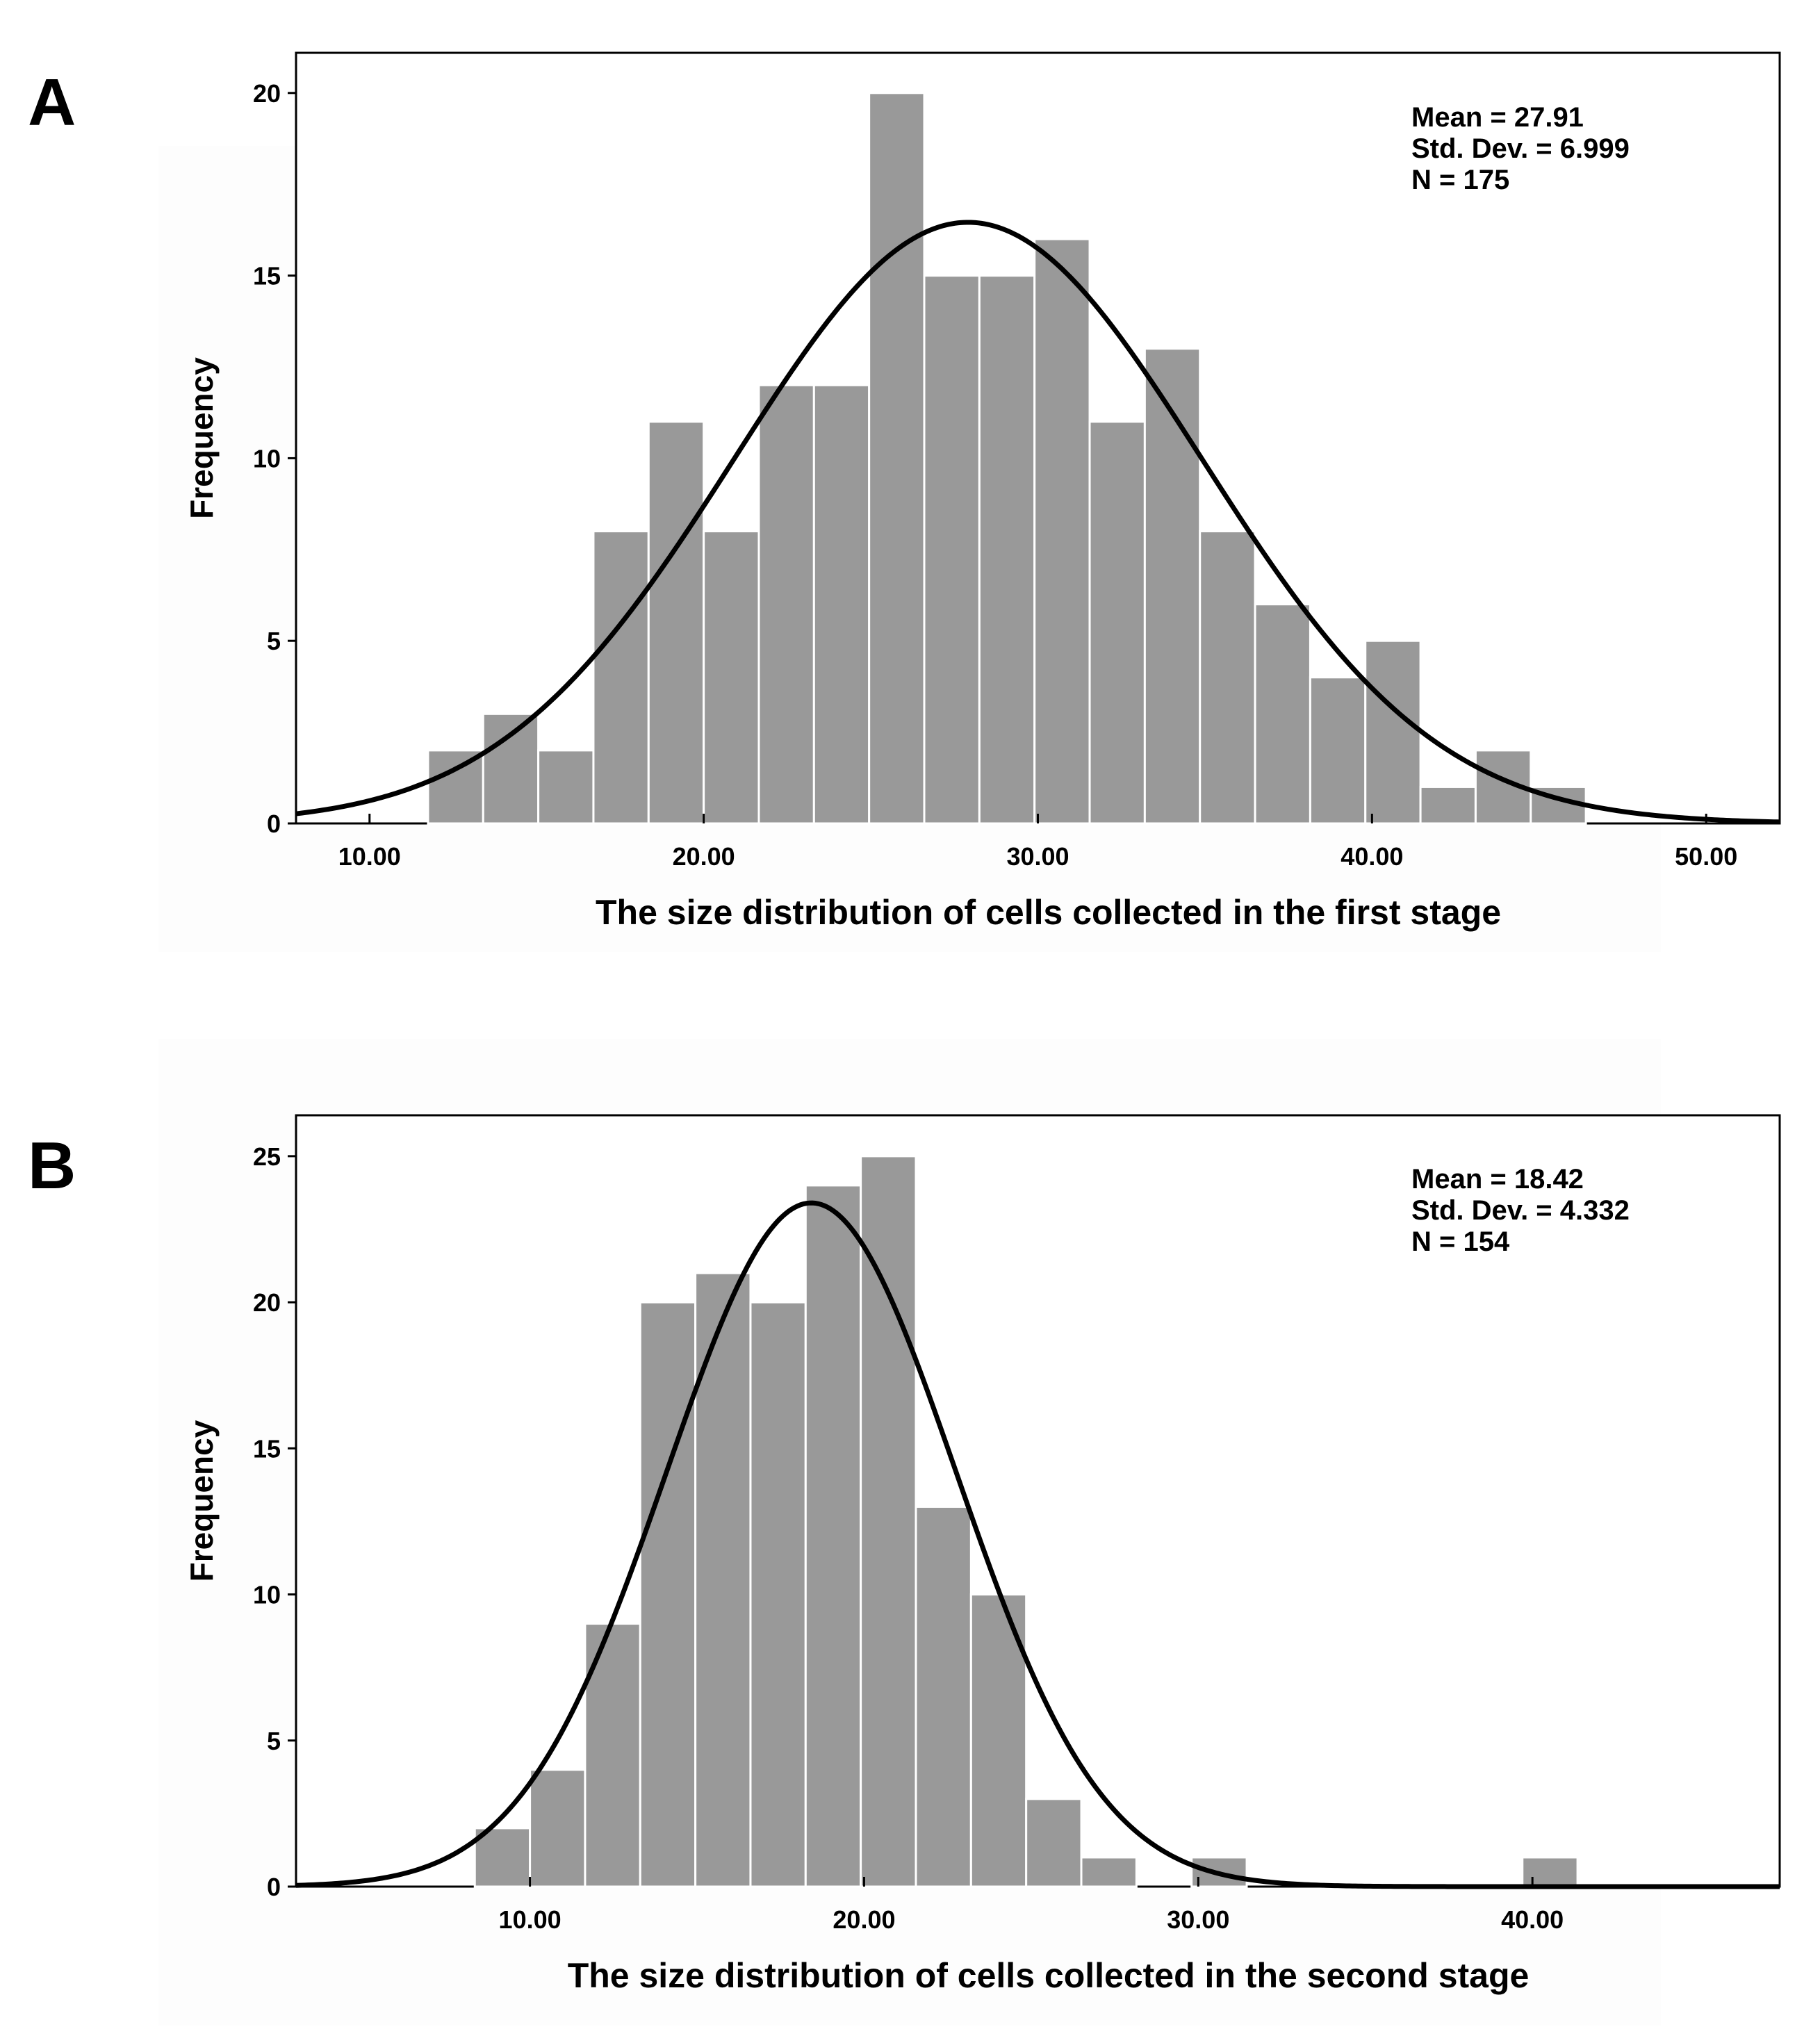  Describe the element at coordinates (52, 103) in the screenshot. I see `panel-letter: A` at that location.